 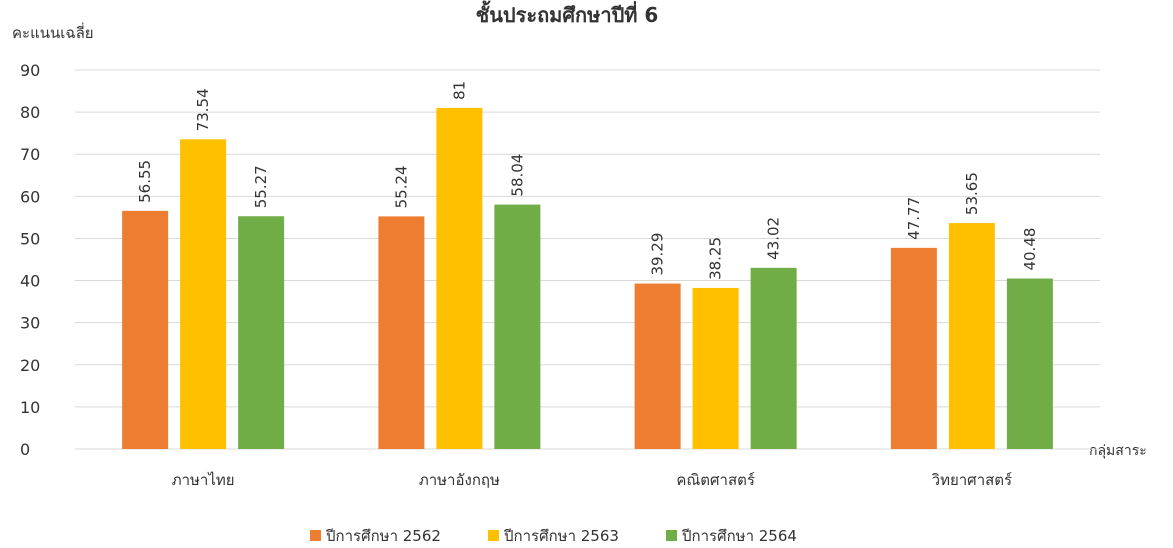 What do you see at coordinates (459, 90) in the screenshot?
I see `data-label: 81` at bounding box center [459, 90].